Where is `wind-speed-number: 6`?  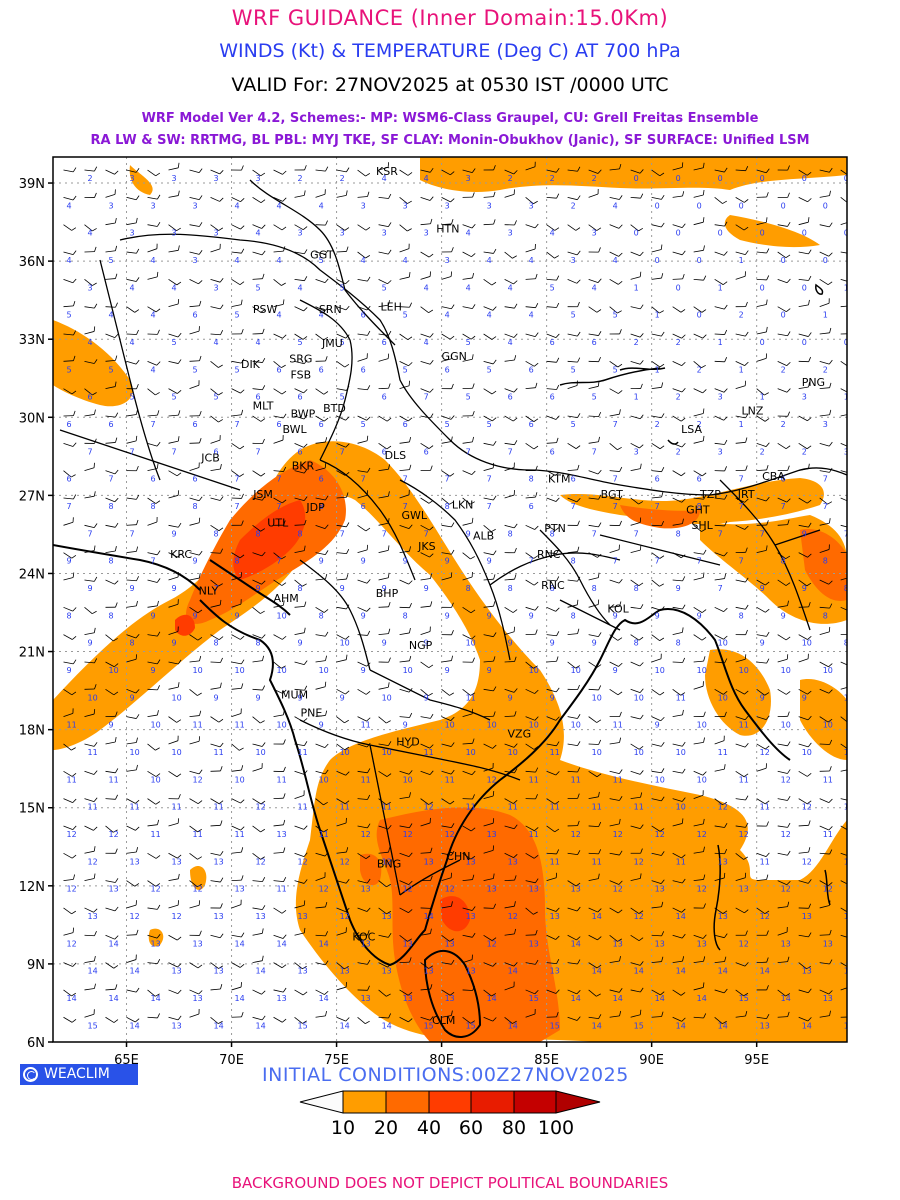 wind-speed-number: 6 is located at coordinates (363, 369).